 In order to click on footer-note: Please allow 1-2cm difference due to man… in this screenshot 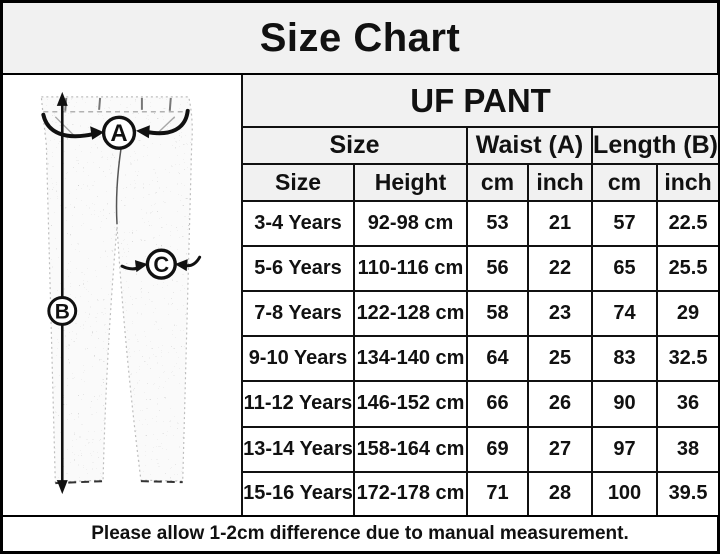, I will do `click(360, 533)`.